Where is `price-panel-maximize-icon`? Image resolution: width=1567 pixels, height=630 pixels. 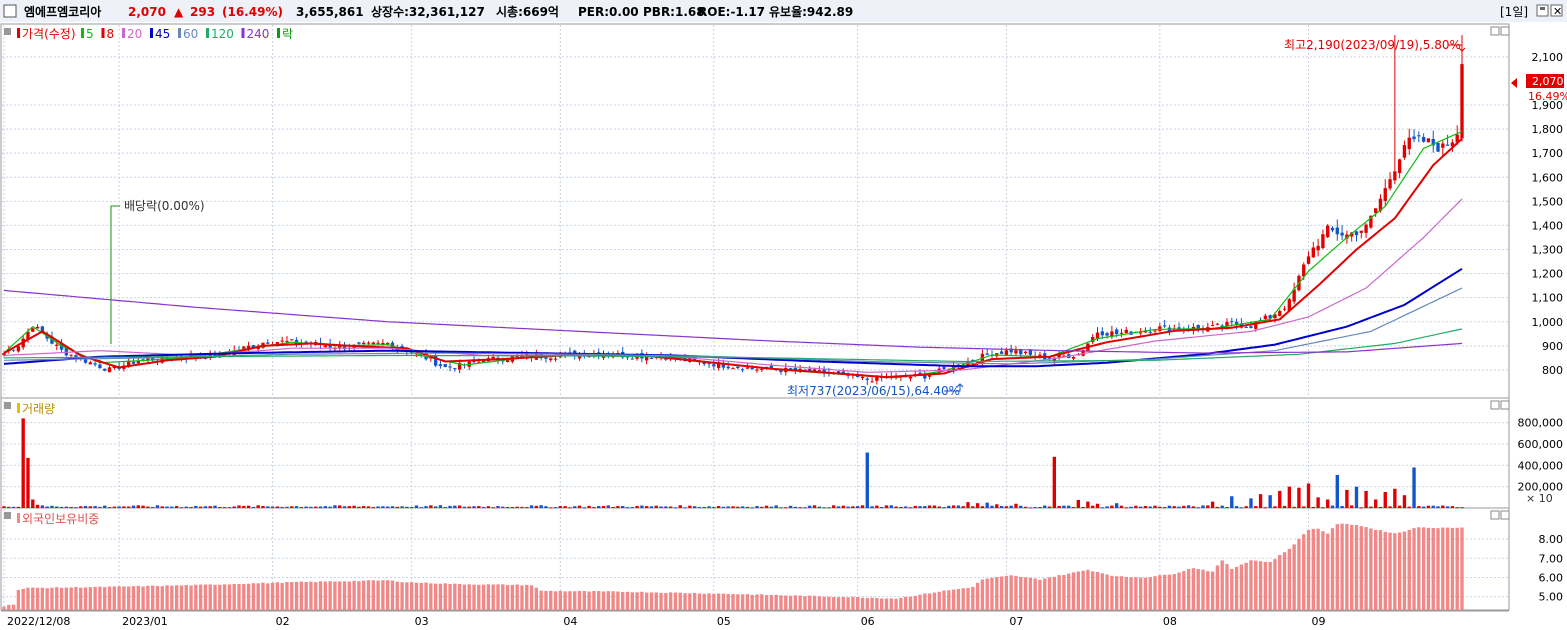
price-panel-maximize-icon is located at coordinates (1495, 31).